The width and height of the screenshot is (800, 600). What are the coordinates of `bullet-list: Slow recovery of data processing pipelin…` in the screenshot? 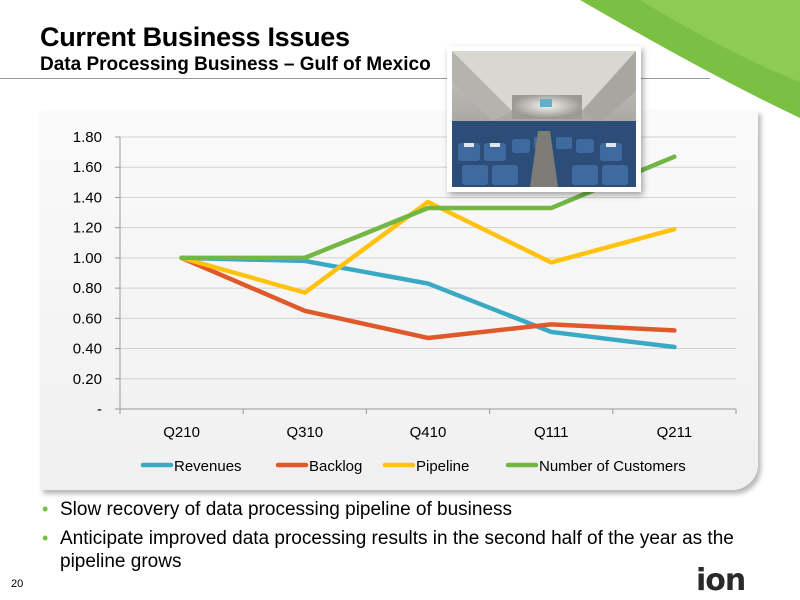 It's located at (400, 538).